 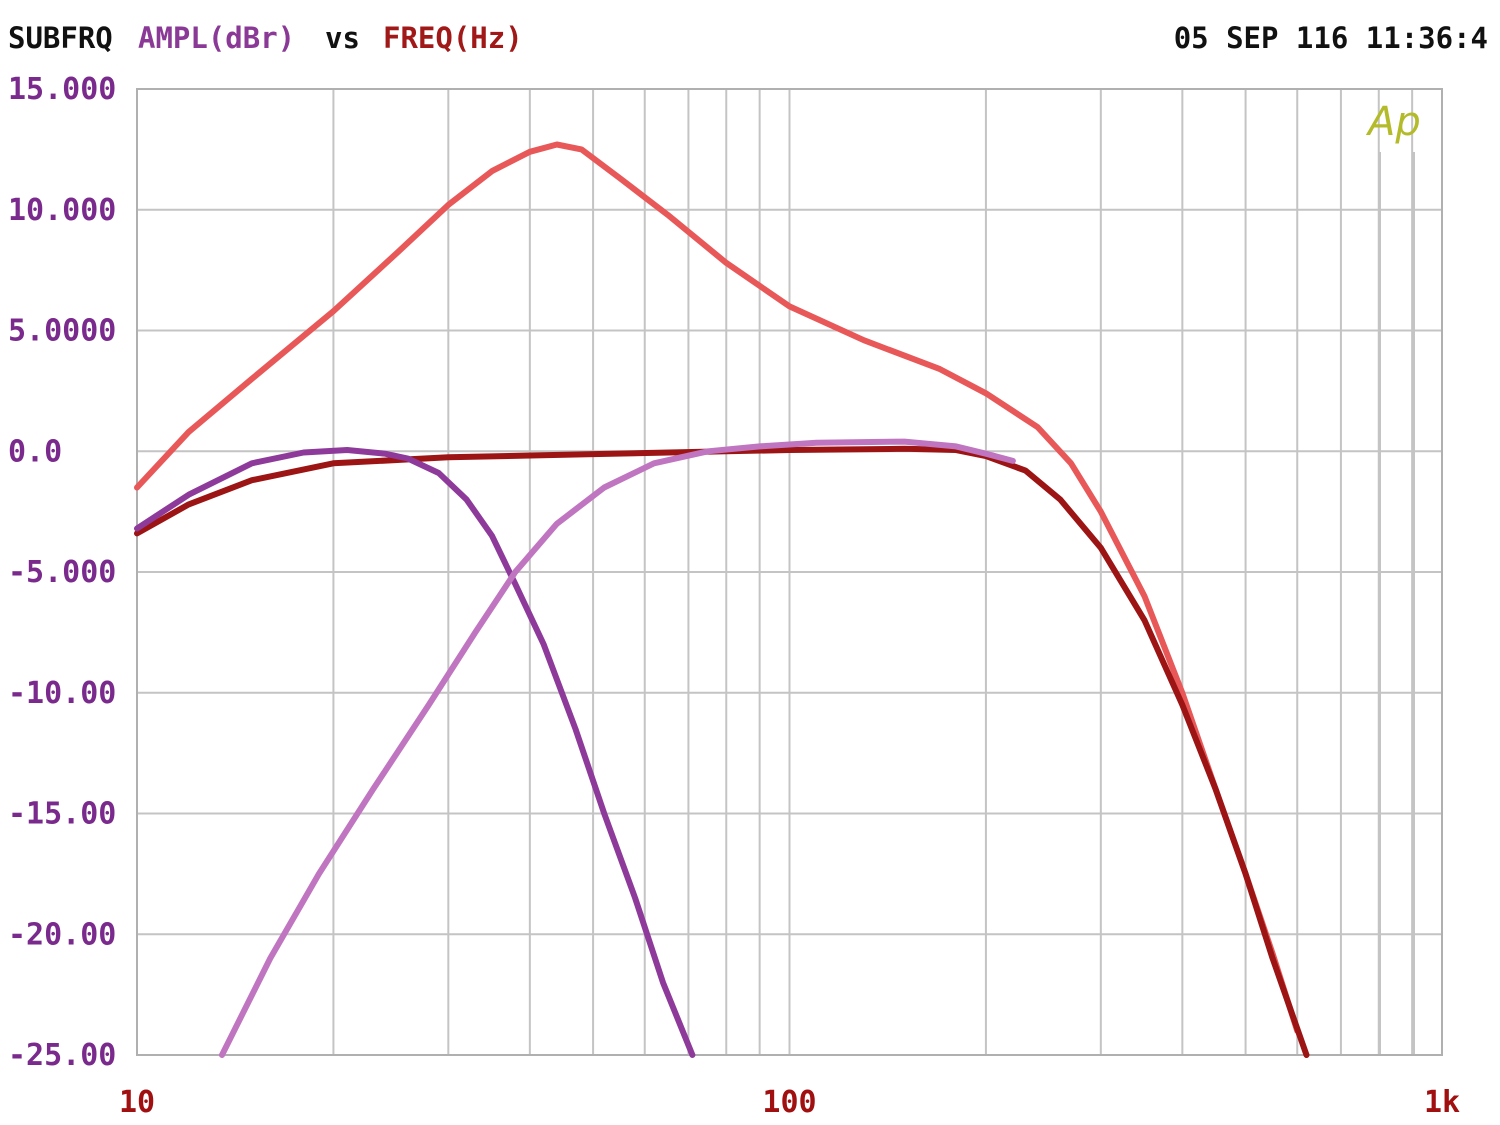 I want to click on y-tick-label: -20.00, so click(x=62, y=934).